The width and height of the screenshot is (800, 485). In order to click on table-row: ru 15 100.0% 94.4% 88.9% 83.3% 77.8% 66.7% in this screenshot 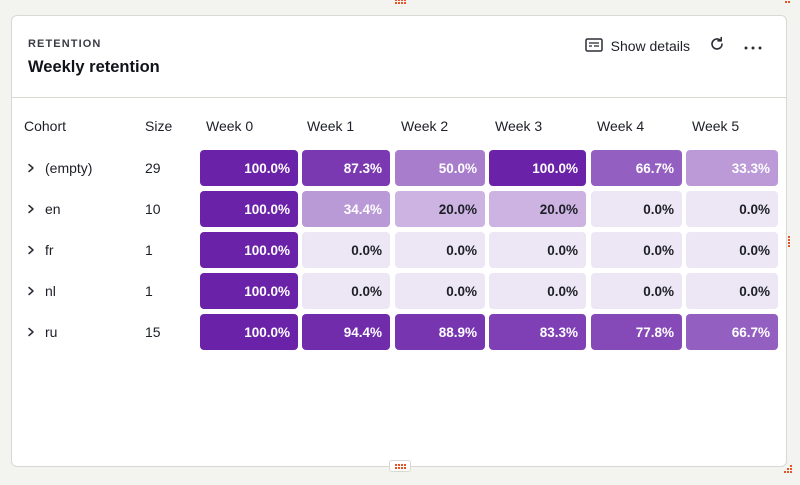, I will do `click(399, 332)`.